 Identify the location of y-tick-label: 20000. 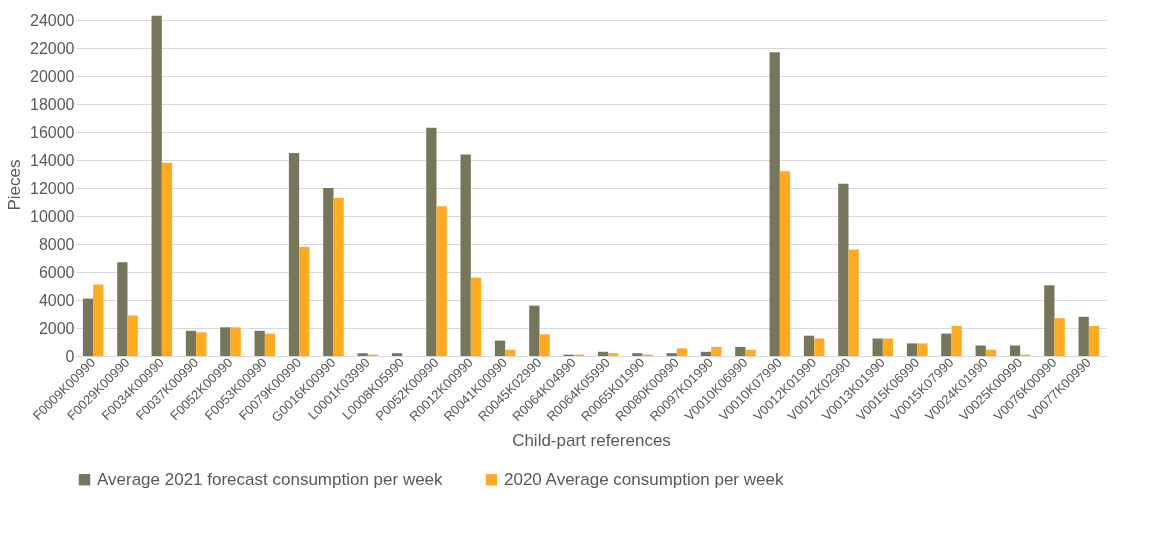
(52, 76).